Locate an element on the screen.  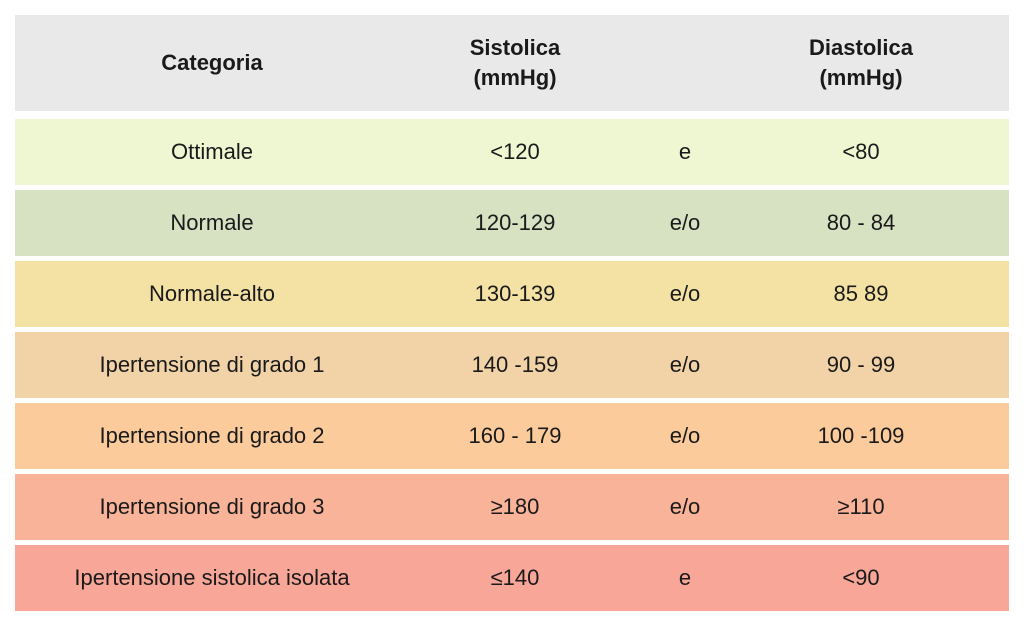
cell-category: Ipertensione di grado 2 is located at coordinates (212, 435).